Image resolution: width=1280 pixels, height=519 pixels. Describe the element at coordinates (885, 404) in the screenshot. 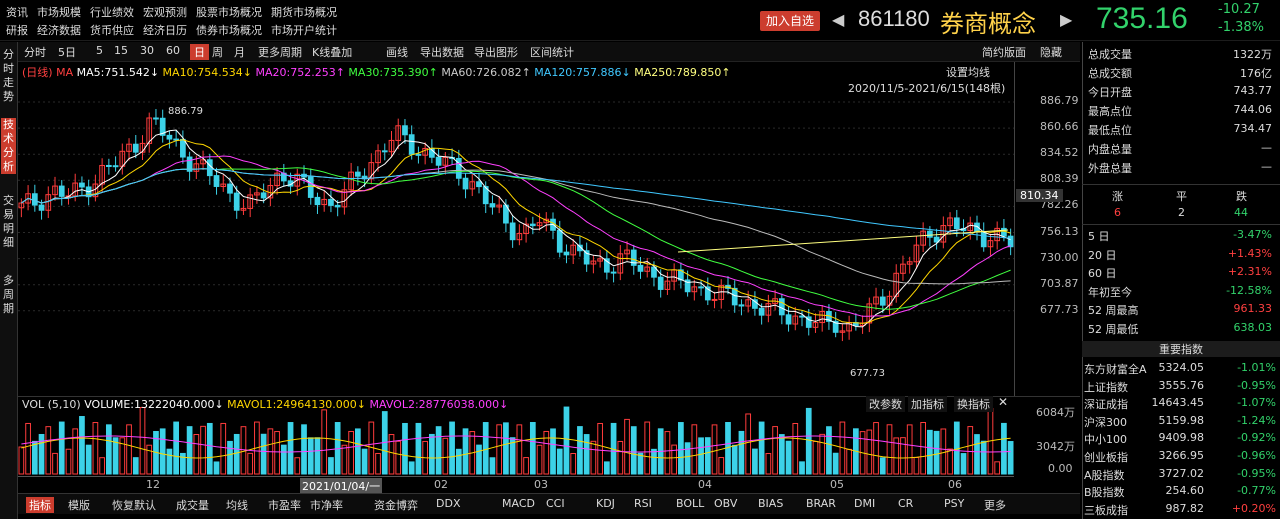

I see `edit-params-button: 改参数` at that location.